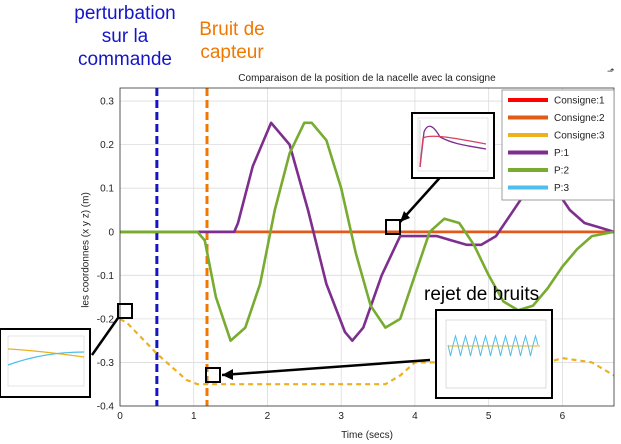  I want to click on annotation-lines, so click(182, 247).